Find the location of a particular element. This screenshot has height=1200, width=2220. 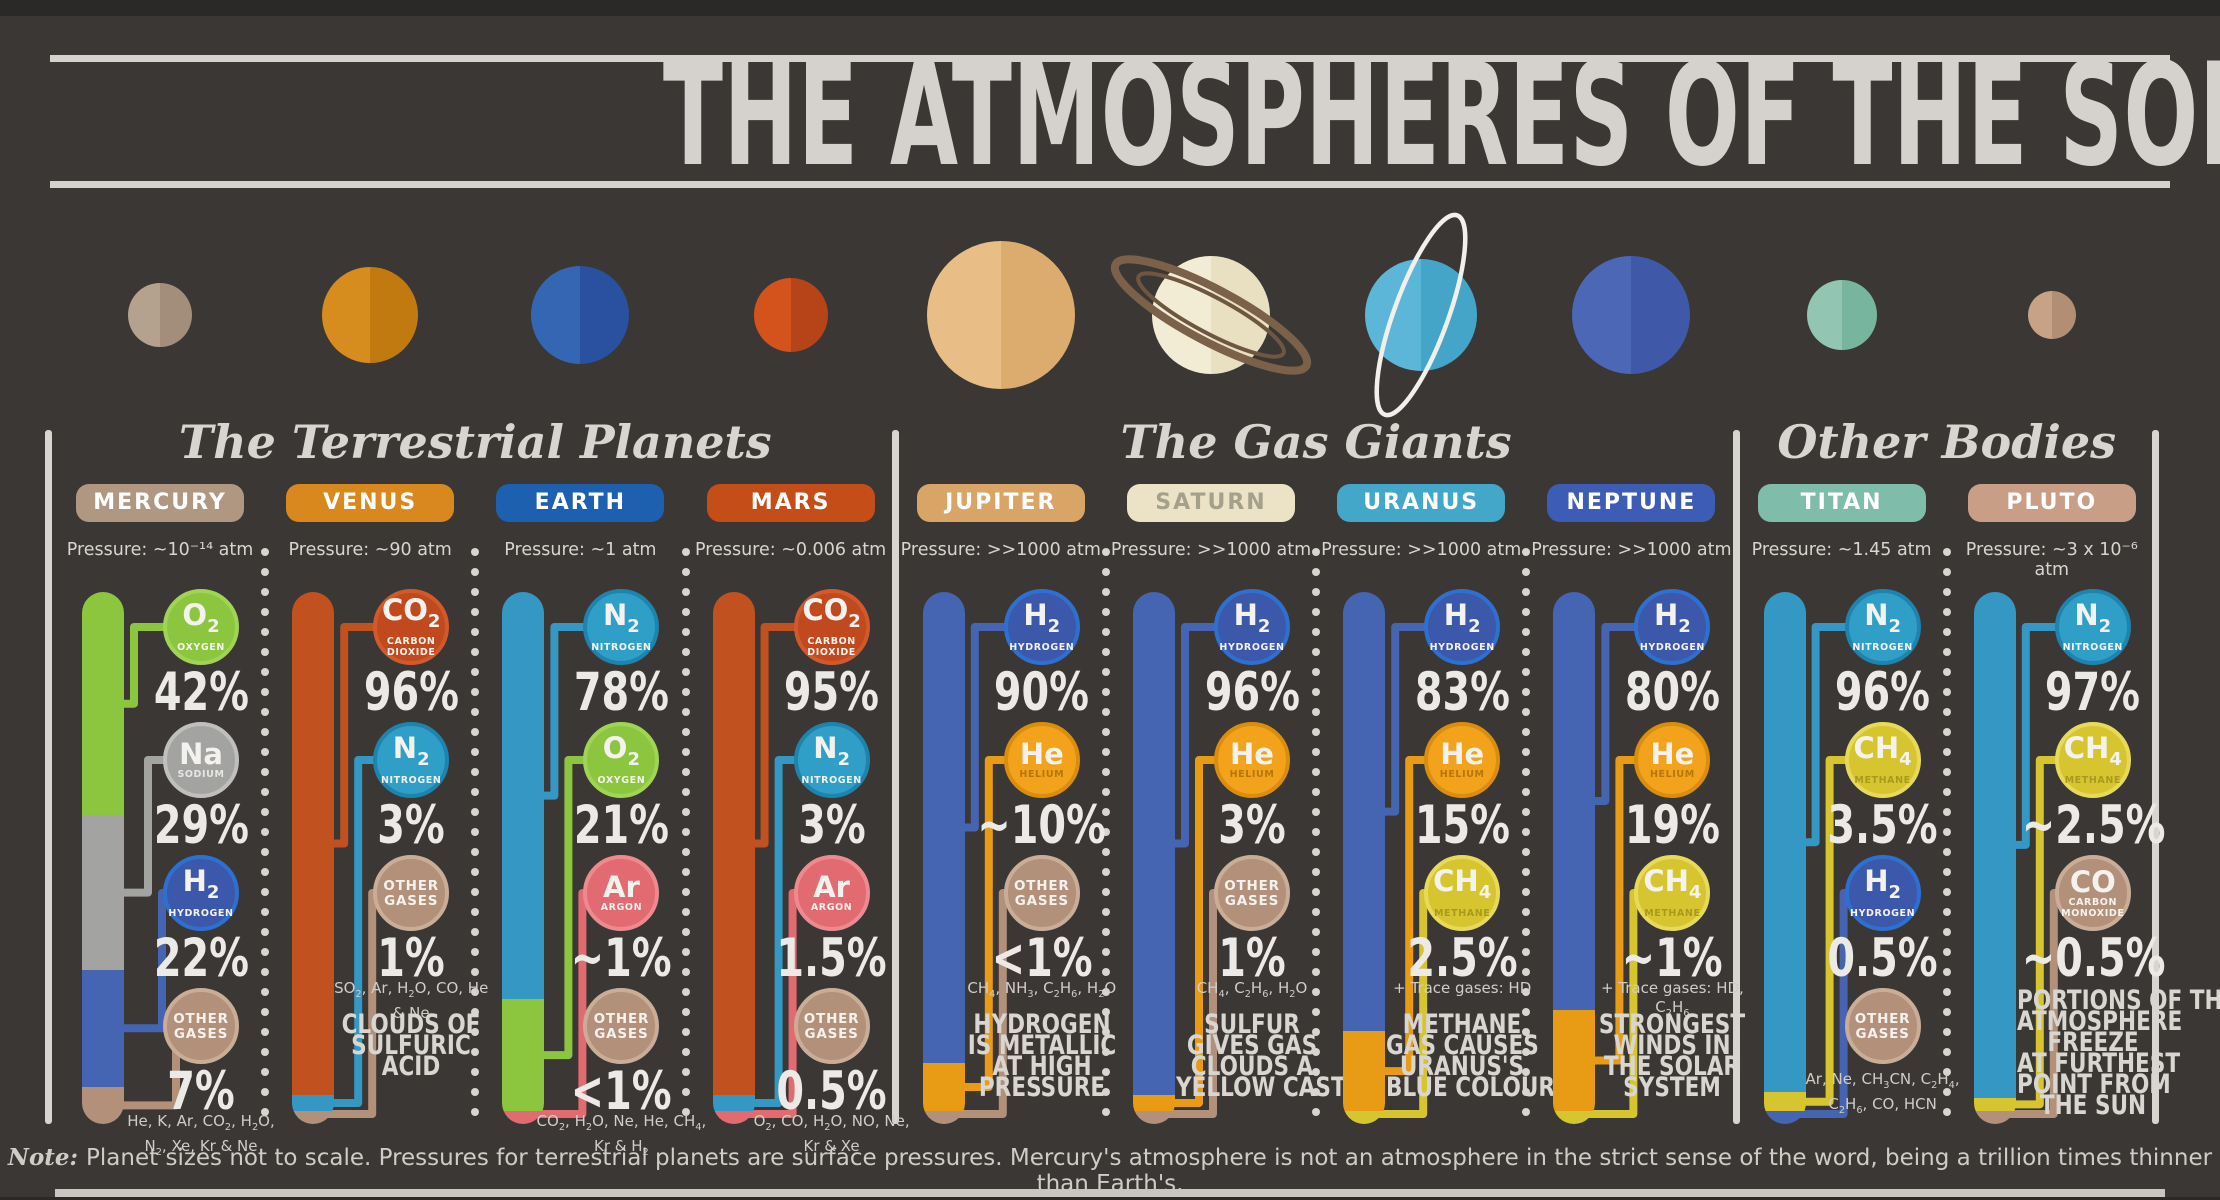

gas-name-label: ARGON is located at coordinates (621, 907).